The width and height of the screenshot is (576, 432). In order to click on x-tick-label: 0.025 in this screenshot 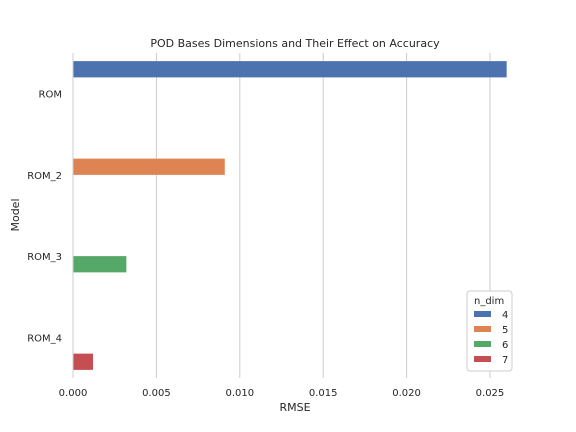, I will do `click(490, 393)`.